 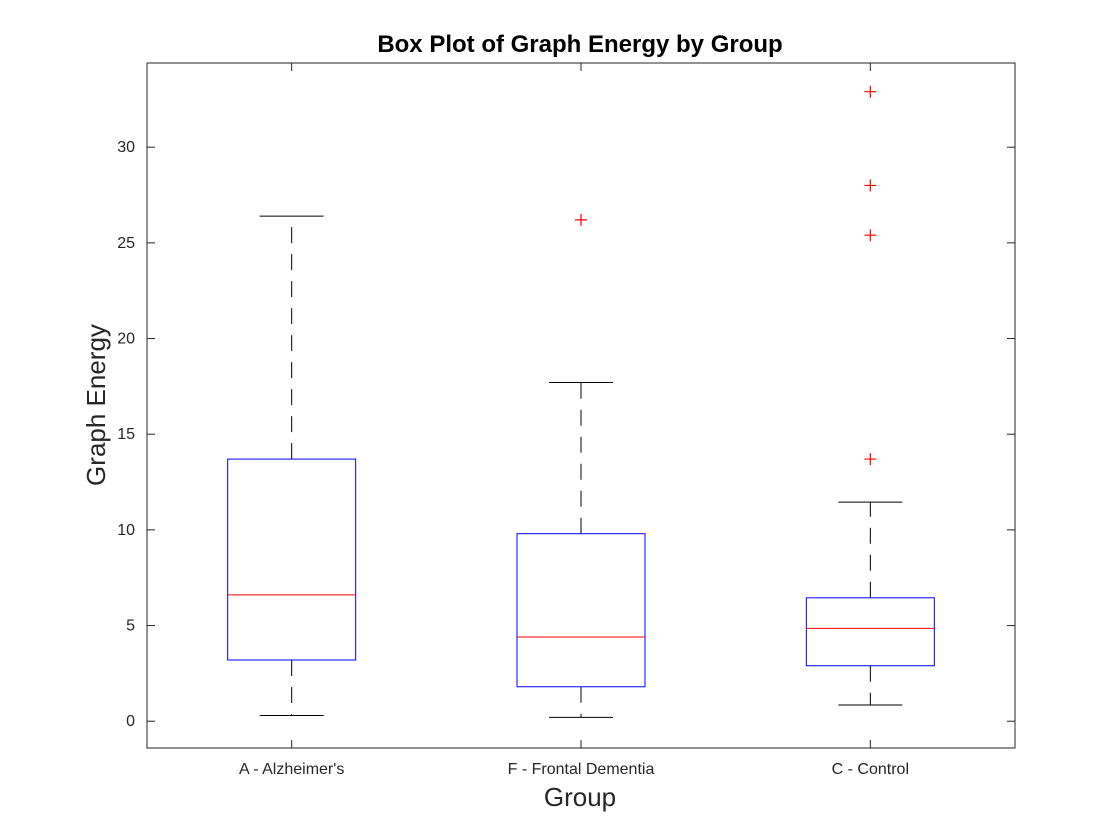 I want to click on y-tick-label: 0, so click(x=130, y=721).